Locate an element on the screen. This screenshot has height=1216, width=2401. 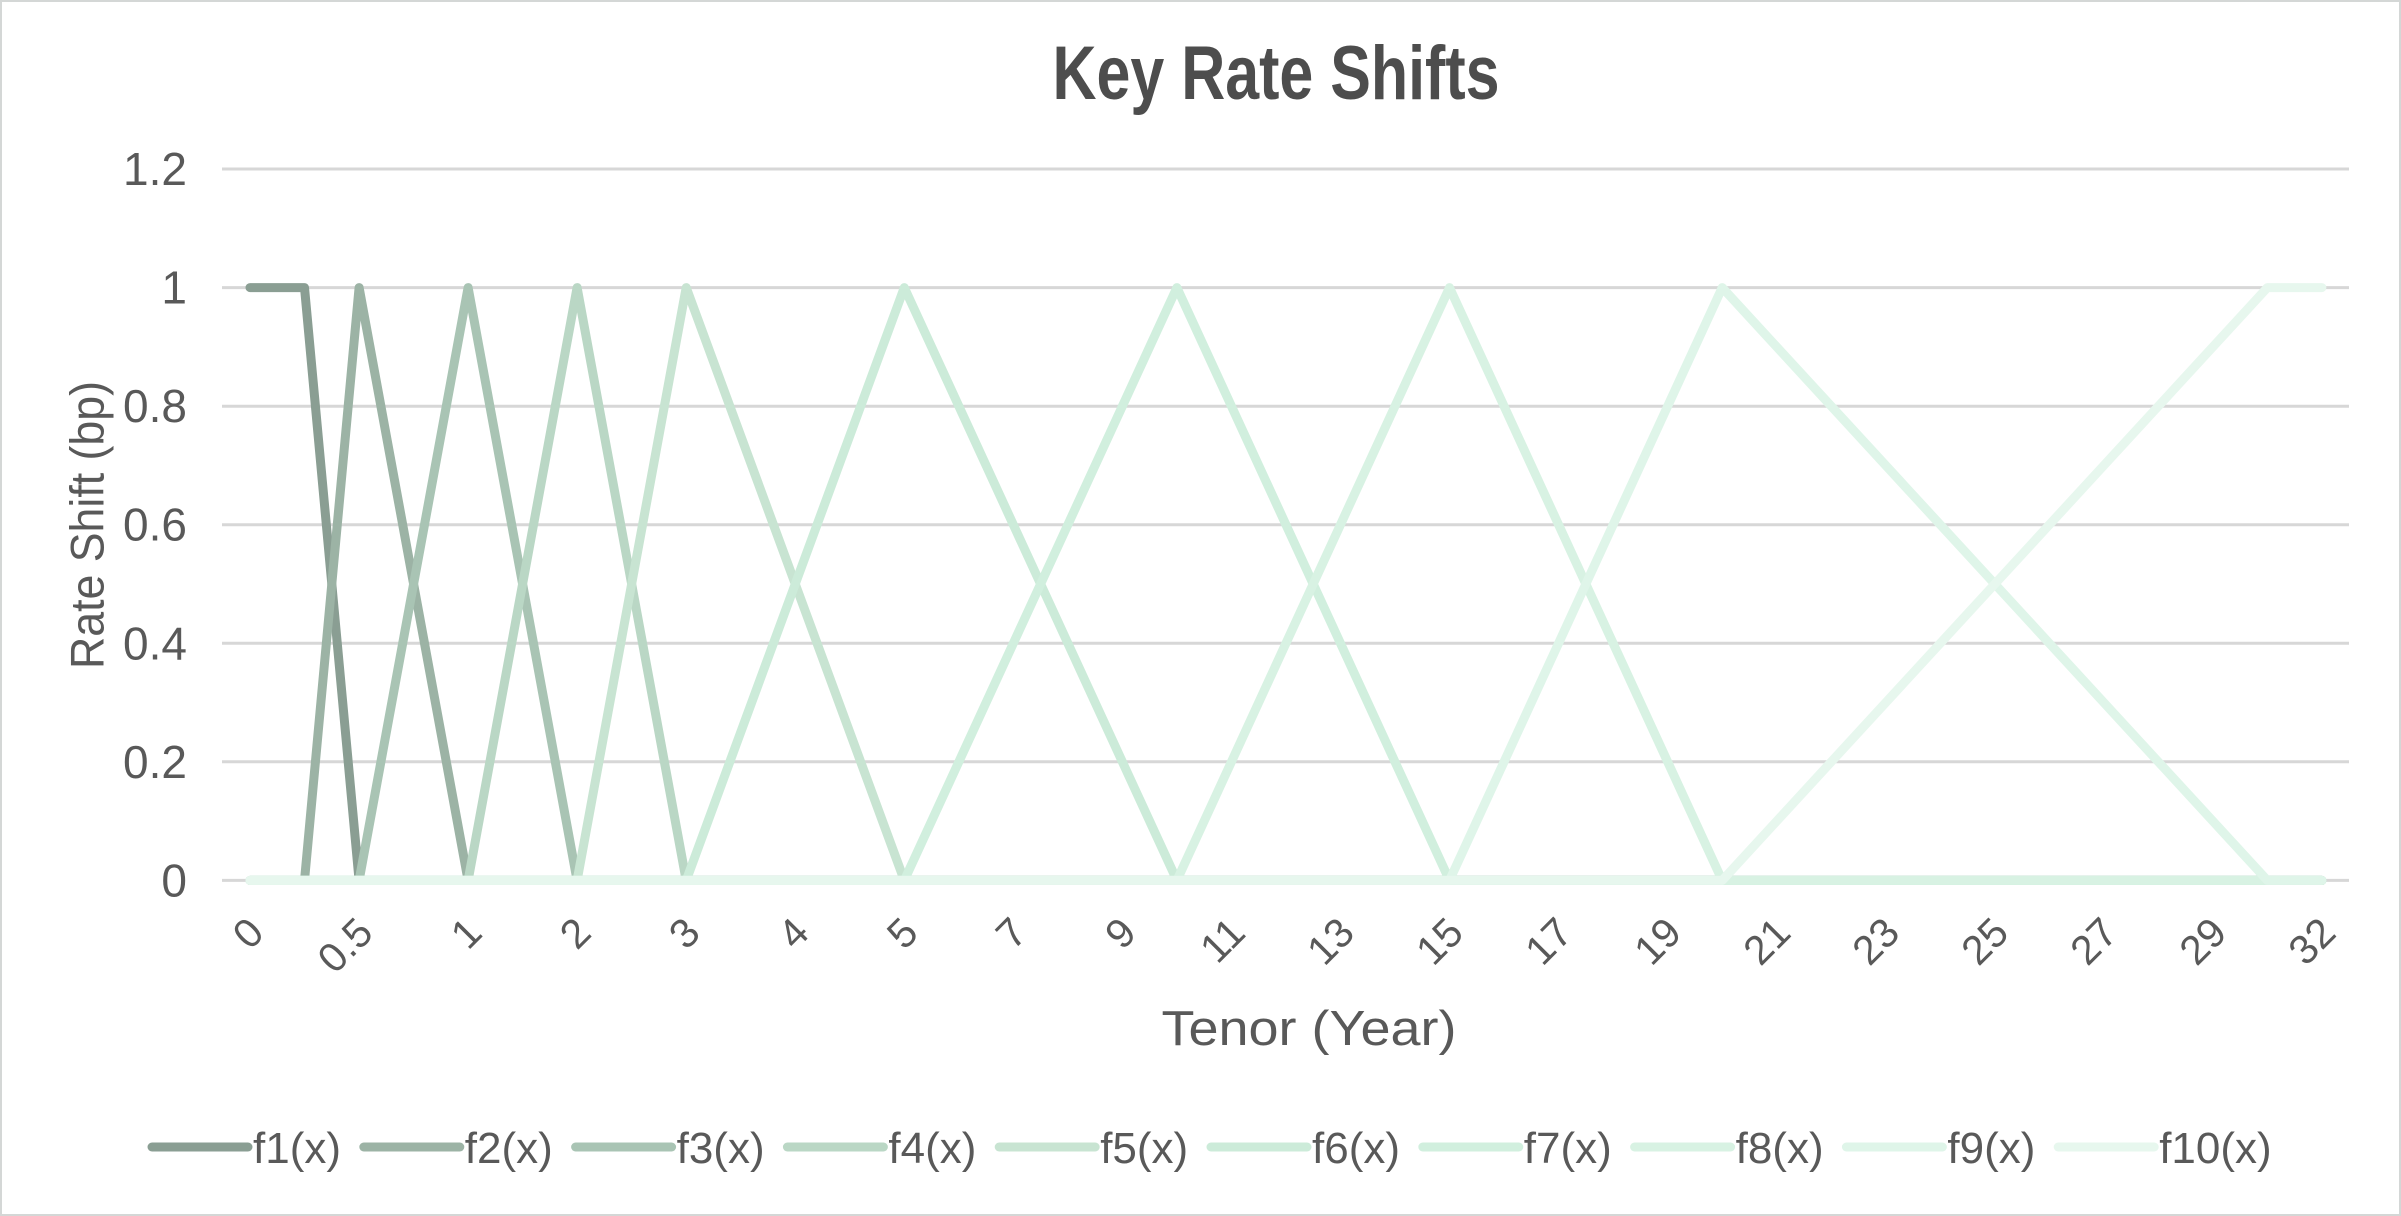
svg-text: f5(x) is located at coordinates (1144, 1148).